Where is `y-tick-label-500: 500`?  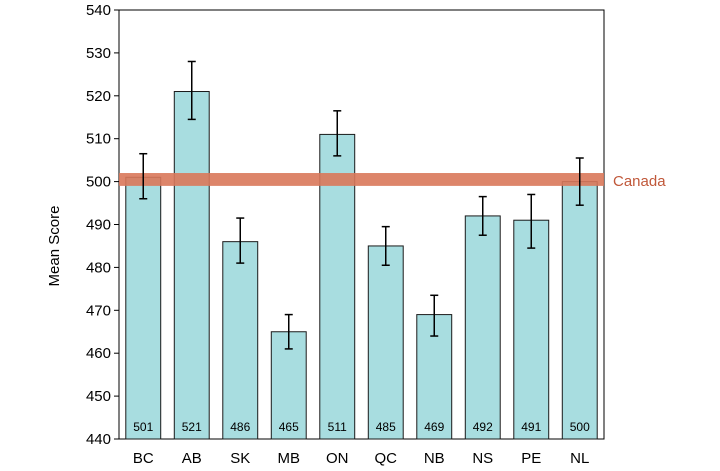 y-tick-label-500: 500 is located at coordinates (98, 182).